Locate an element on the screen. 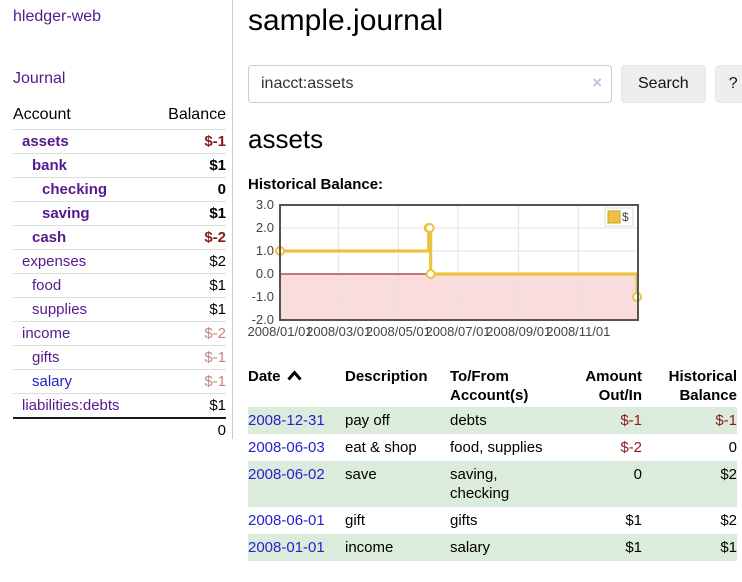 The width and height of the screenshot is (742, 582). y-axis-tick-label: 0.0 is located at coordinates (265, 273).